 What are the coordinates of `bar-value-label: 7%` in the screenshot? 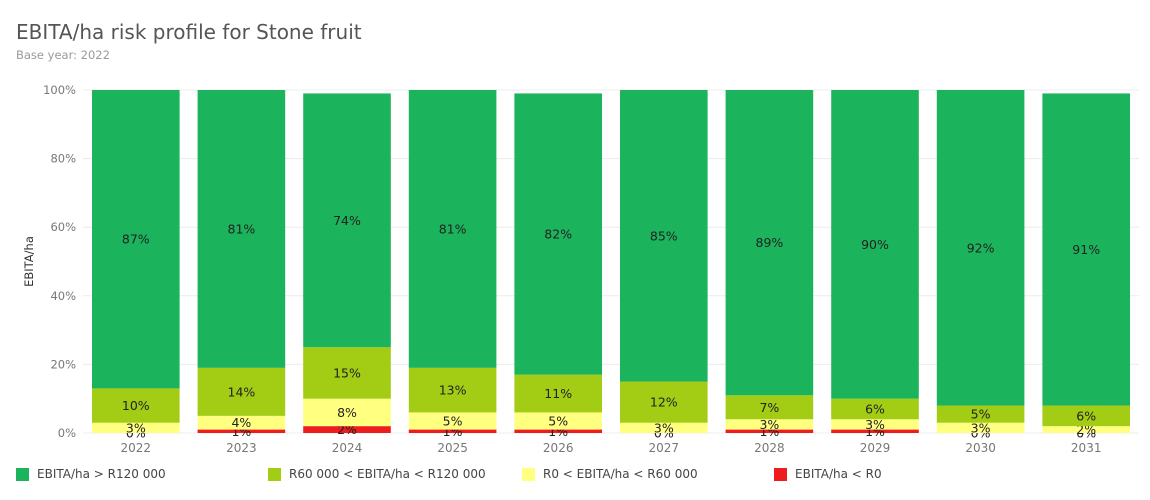 It's located at (769, 407).